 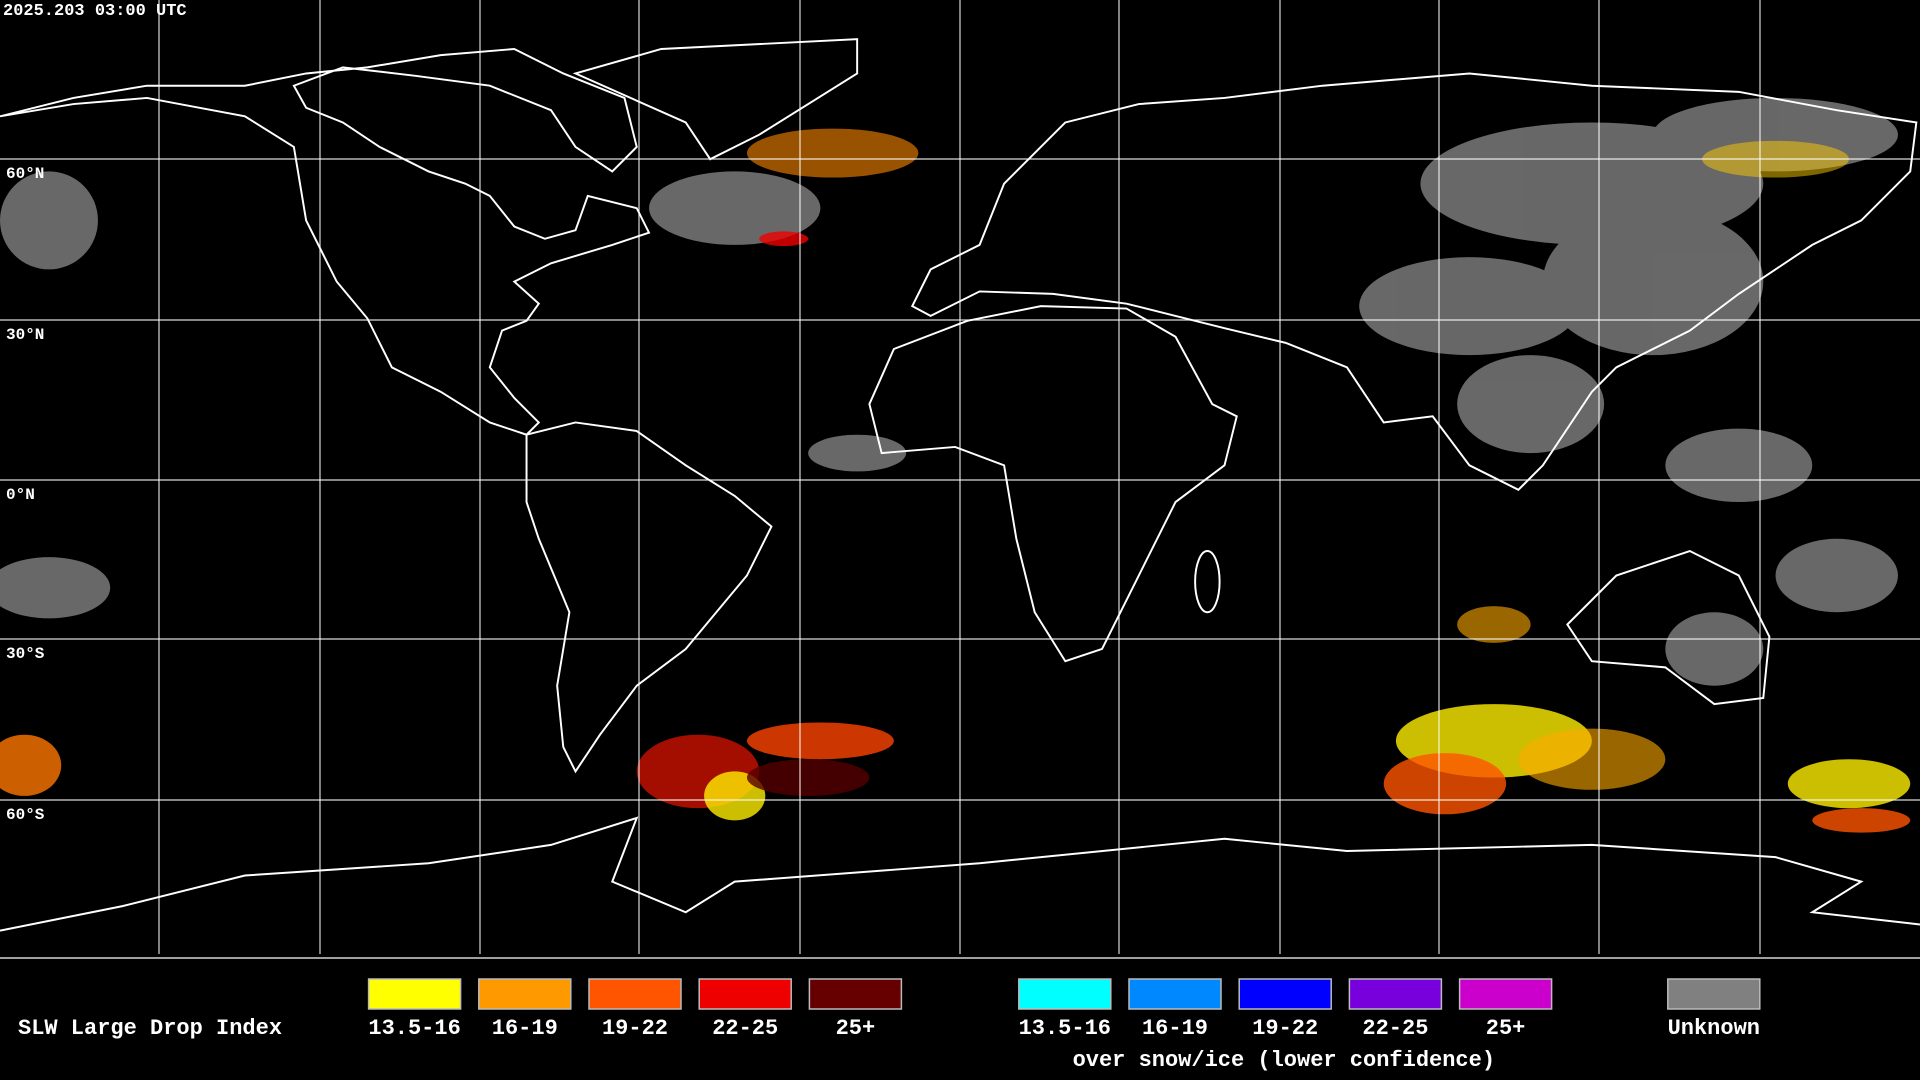 What do you see at coordinates (715, 99) in the screenshot?
I see `greenland` at bounding box center [715, 99].